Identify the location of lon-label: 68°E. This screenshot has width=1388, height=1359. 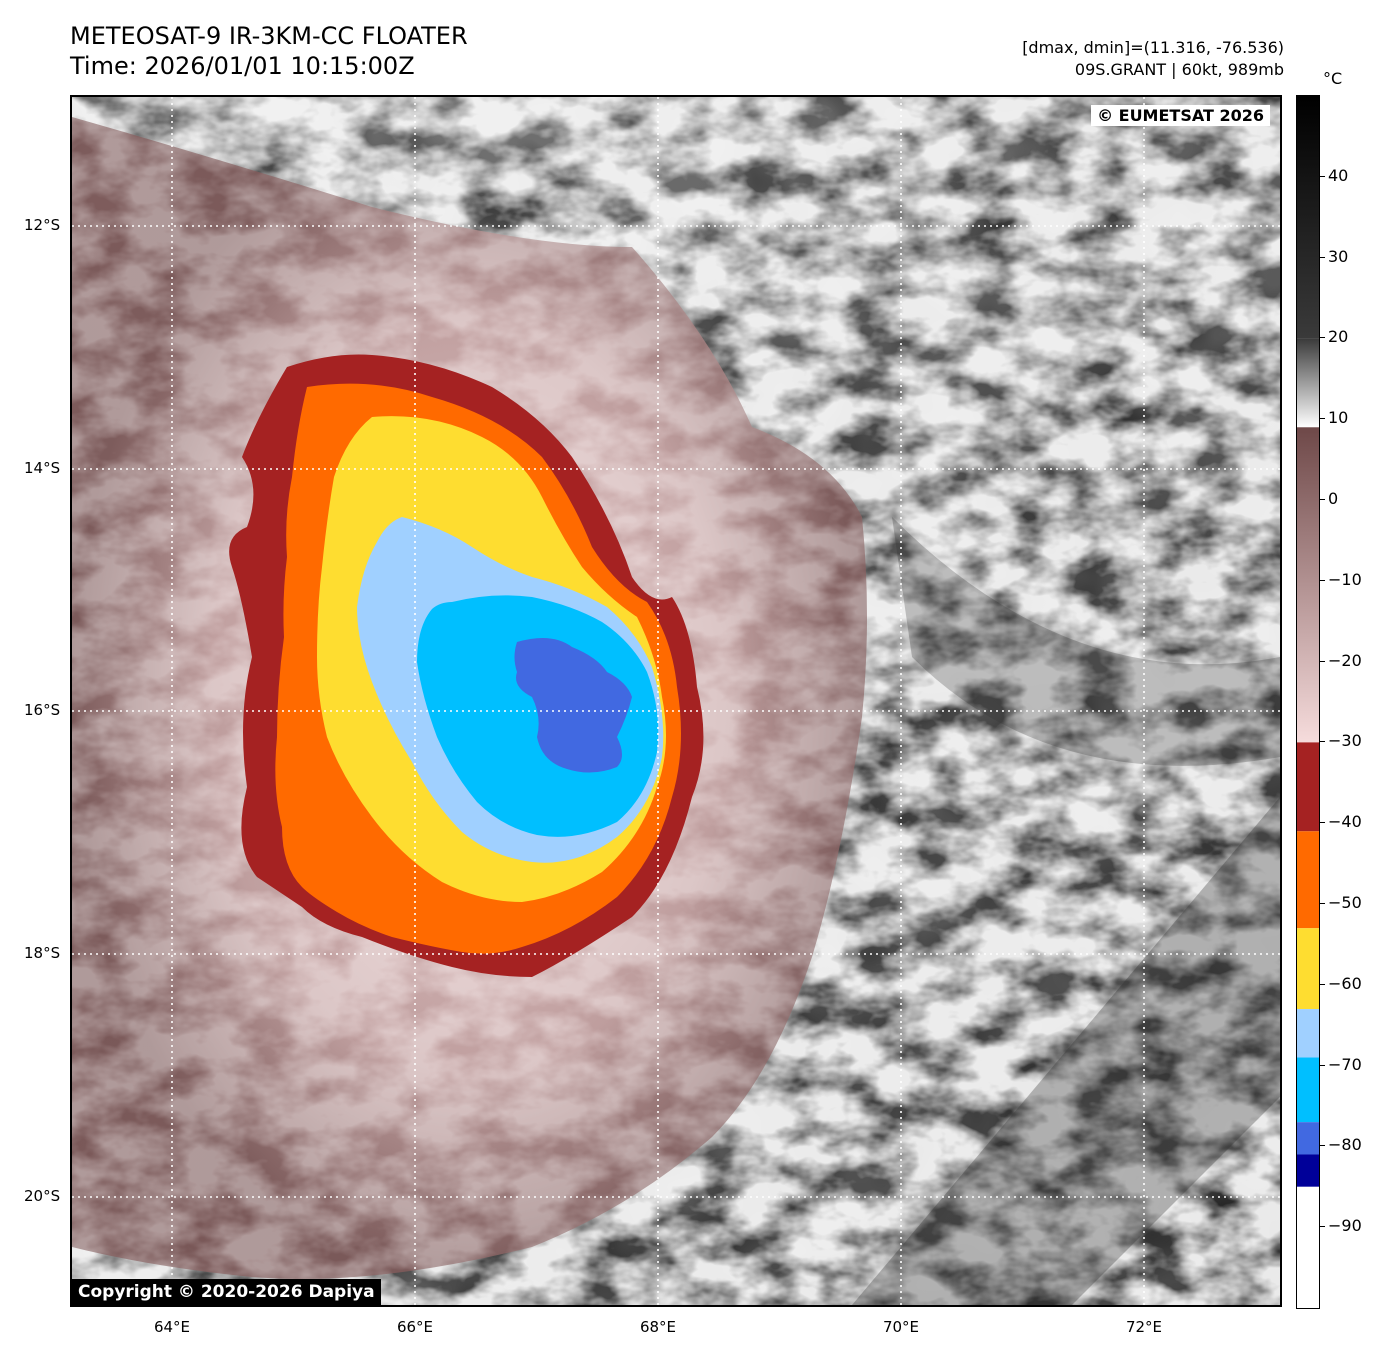
(658, 1327).